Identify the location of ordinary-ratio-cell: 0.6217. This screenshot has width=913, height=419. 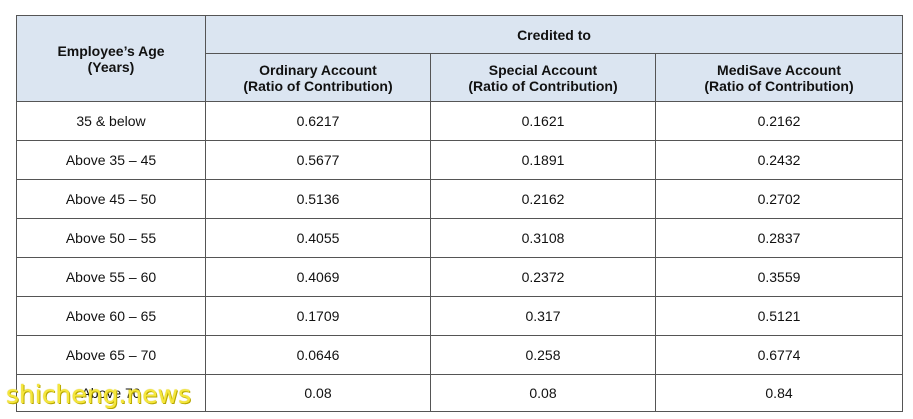
(318, 121).